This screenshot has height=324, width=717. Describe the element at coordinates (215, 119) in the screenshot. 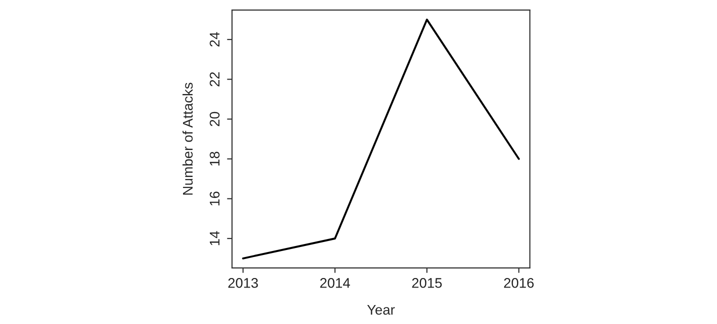

I see `y-tick-label: 20` at that location.